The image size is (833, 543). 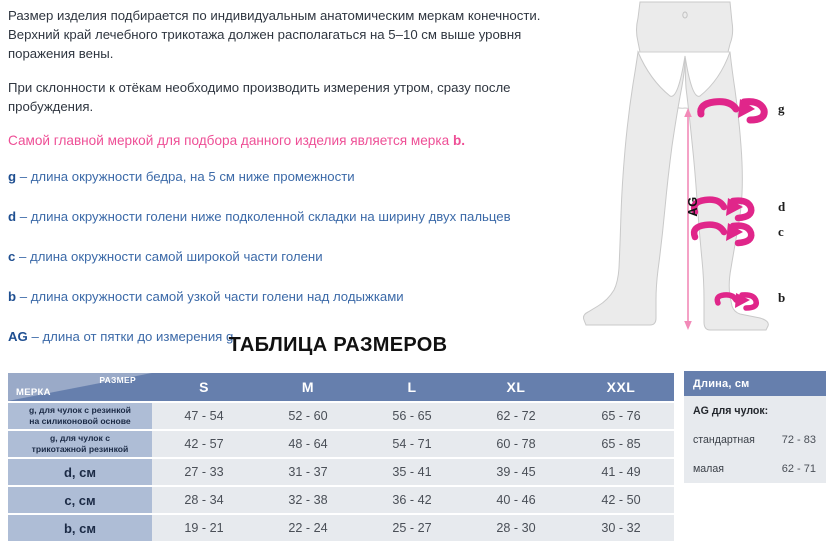 I want to click on leg-figure-svg, so click(x=676, y=166).